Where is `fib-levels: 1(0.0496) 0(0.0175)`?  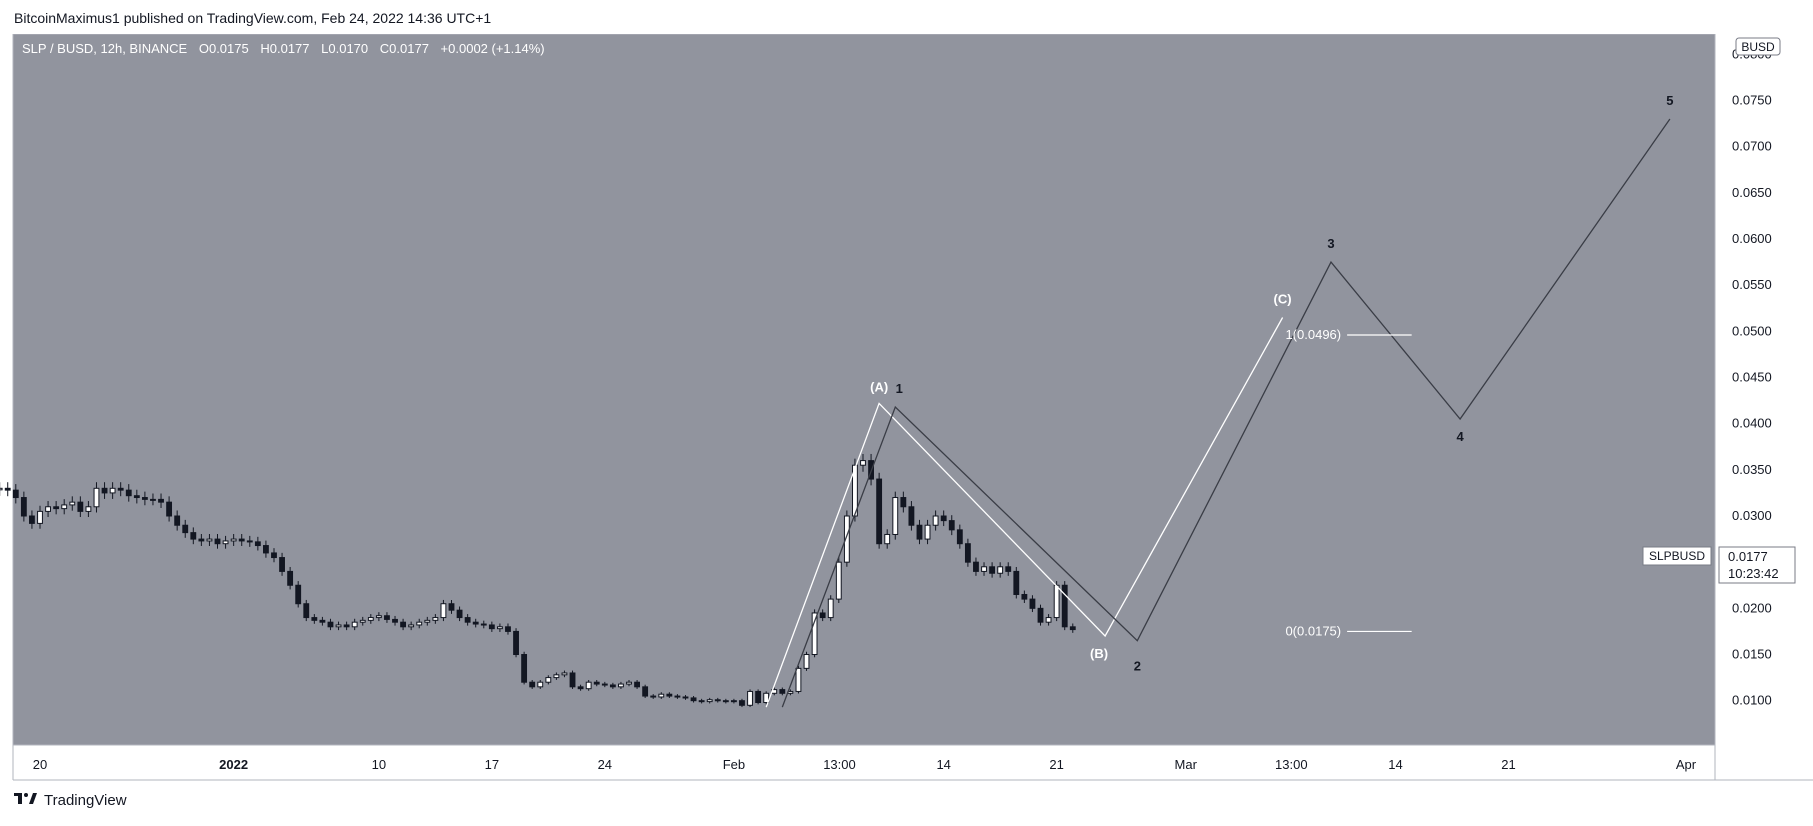 fib-levels: 1(0.0496) 0(0.0175) is located at coordinates (1348, 482).